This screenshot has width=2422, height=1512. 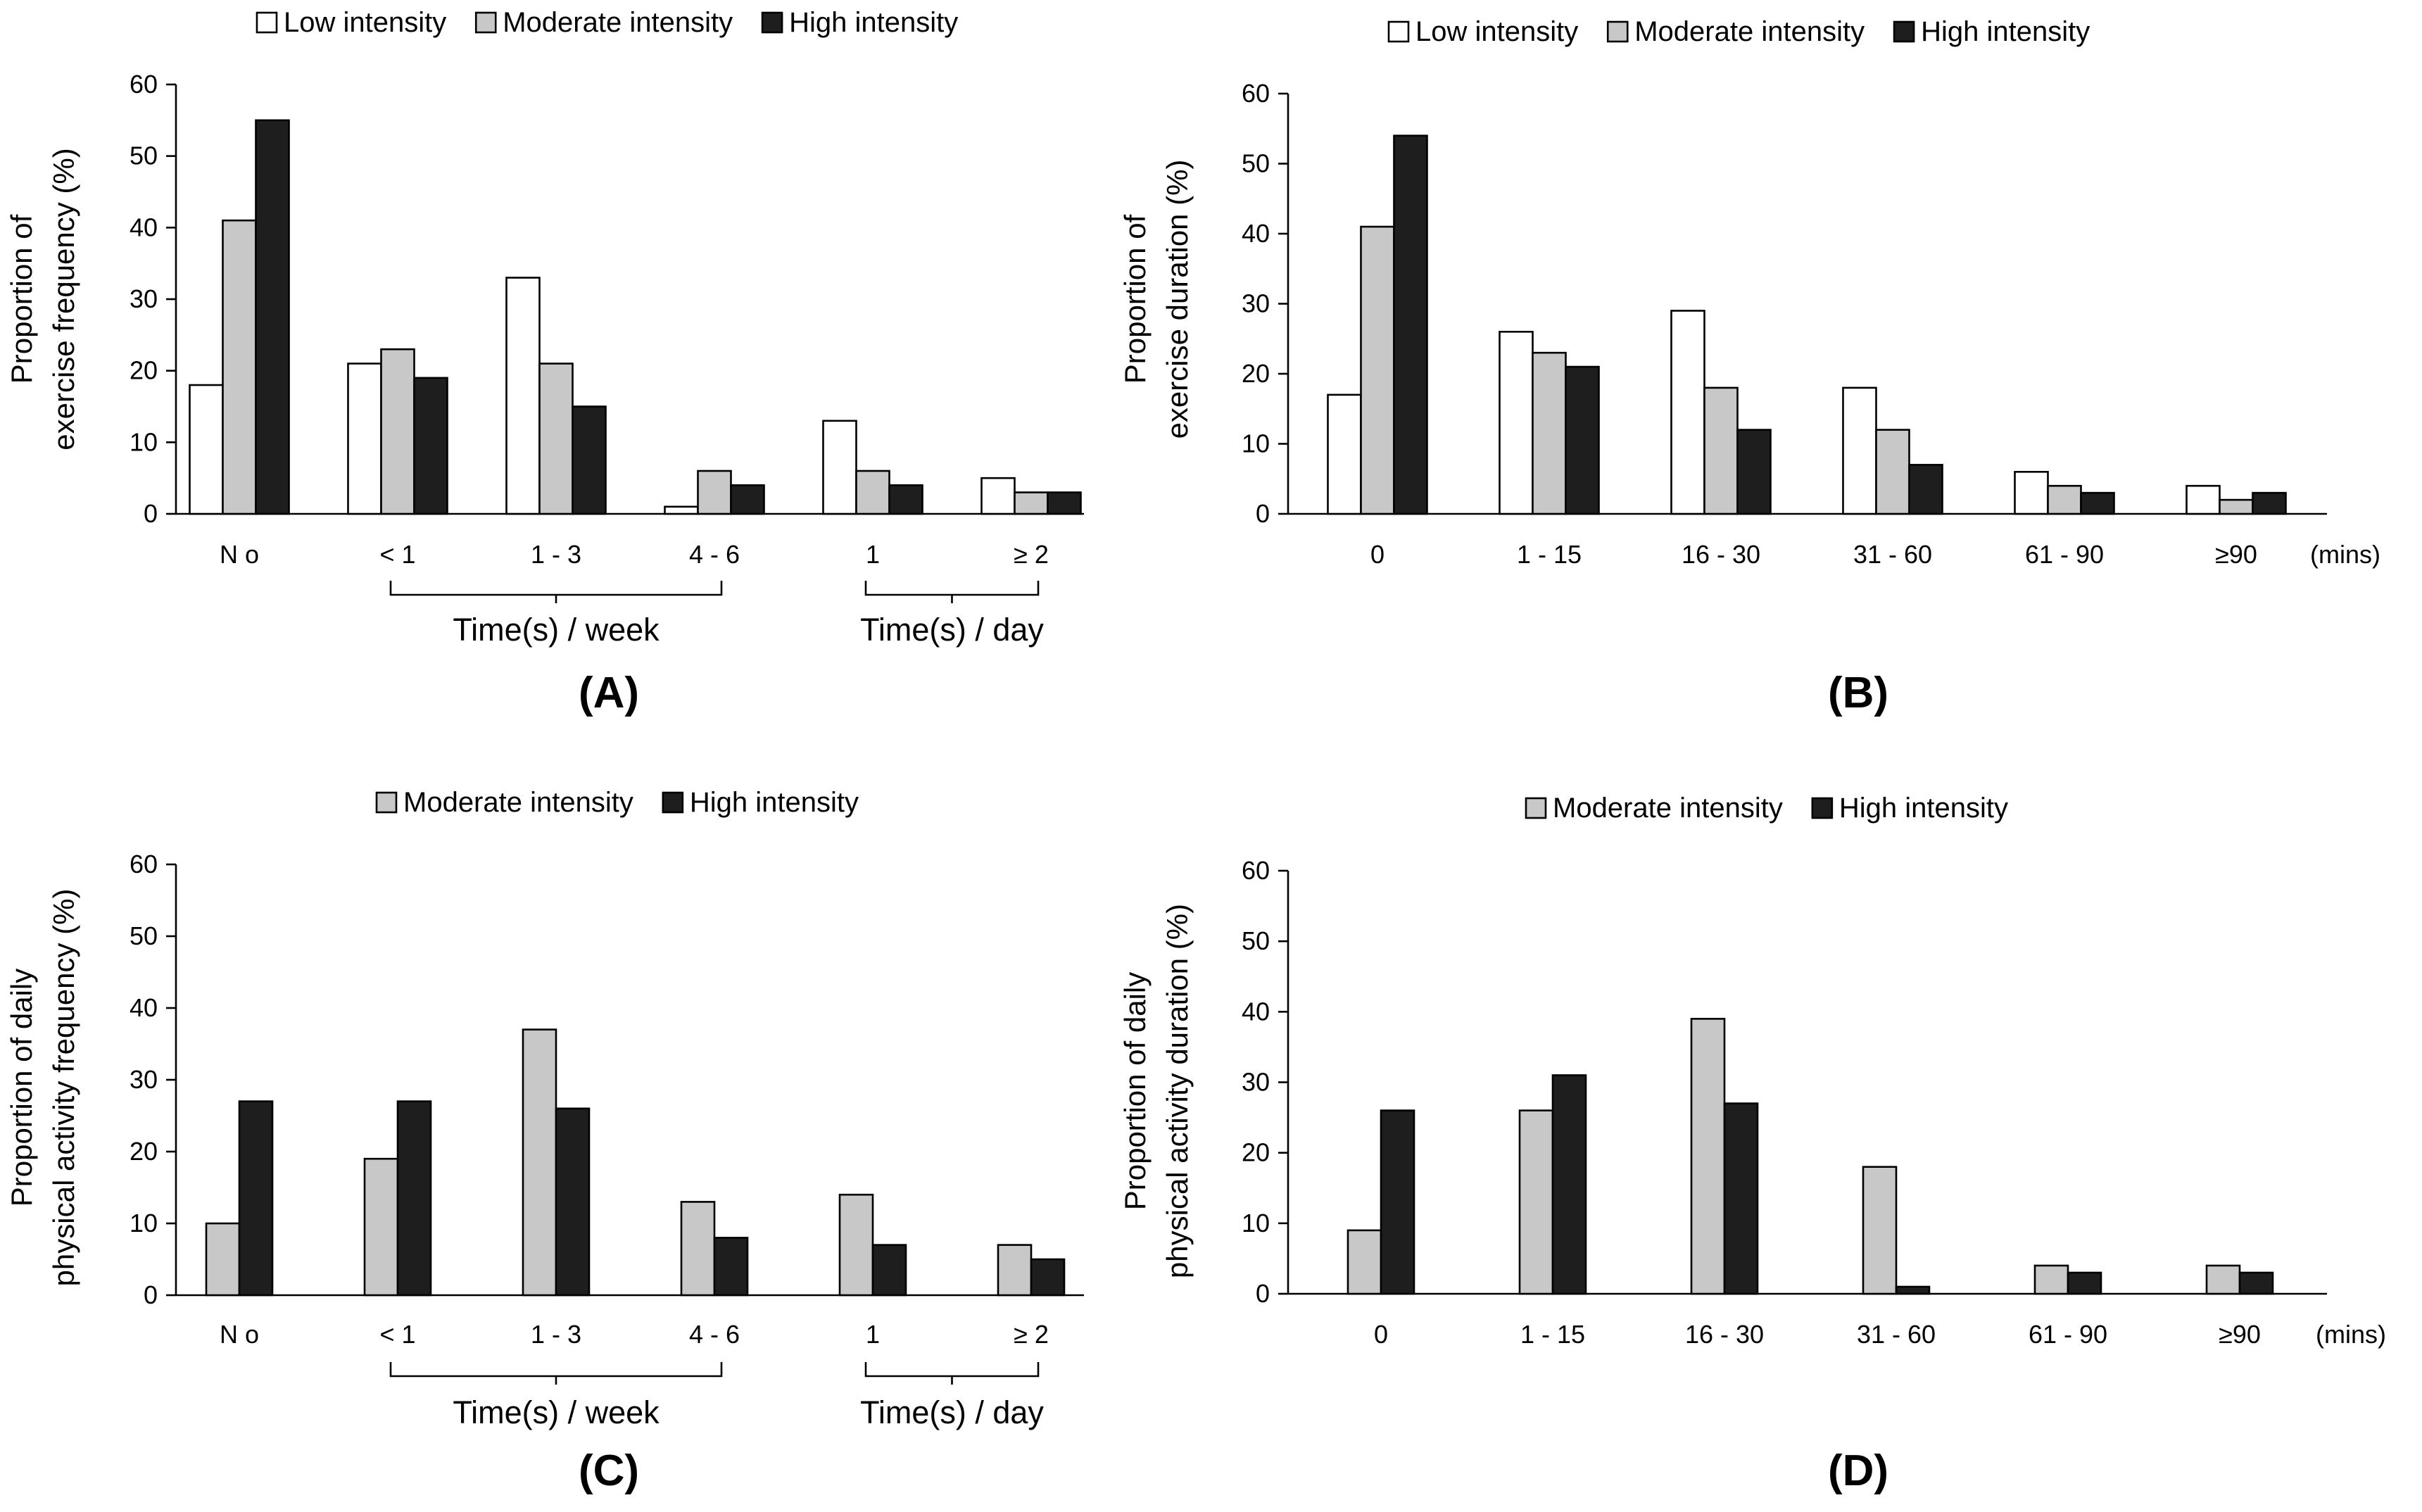 What do you see at coordinates (1156, 299) in the screenshot?
I see `y-axis-label: Proportion of exercise duration (%)` at bounding box center [1156, 299].